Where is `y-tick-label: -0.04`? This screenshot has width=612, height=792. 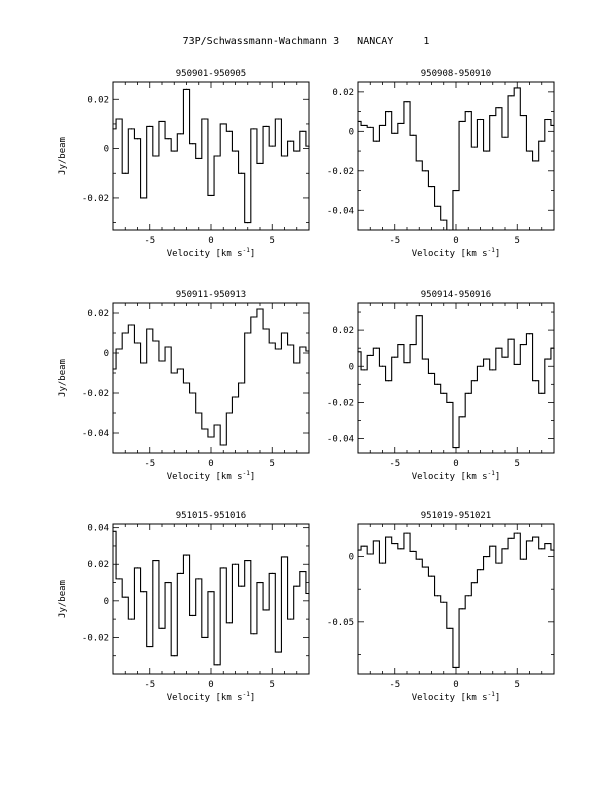 y-tick-label: -0.04 is located at coordinates (340, 211).